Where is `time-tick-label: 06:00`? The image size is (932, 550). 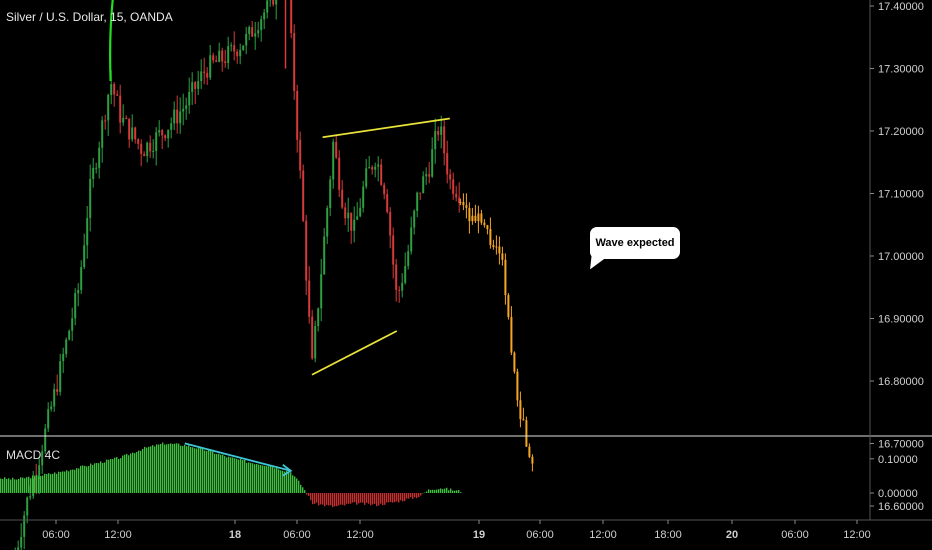
time-tick-label: 06:00 is located at coordinates (297, 535).